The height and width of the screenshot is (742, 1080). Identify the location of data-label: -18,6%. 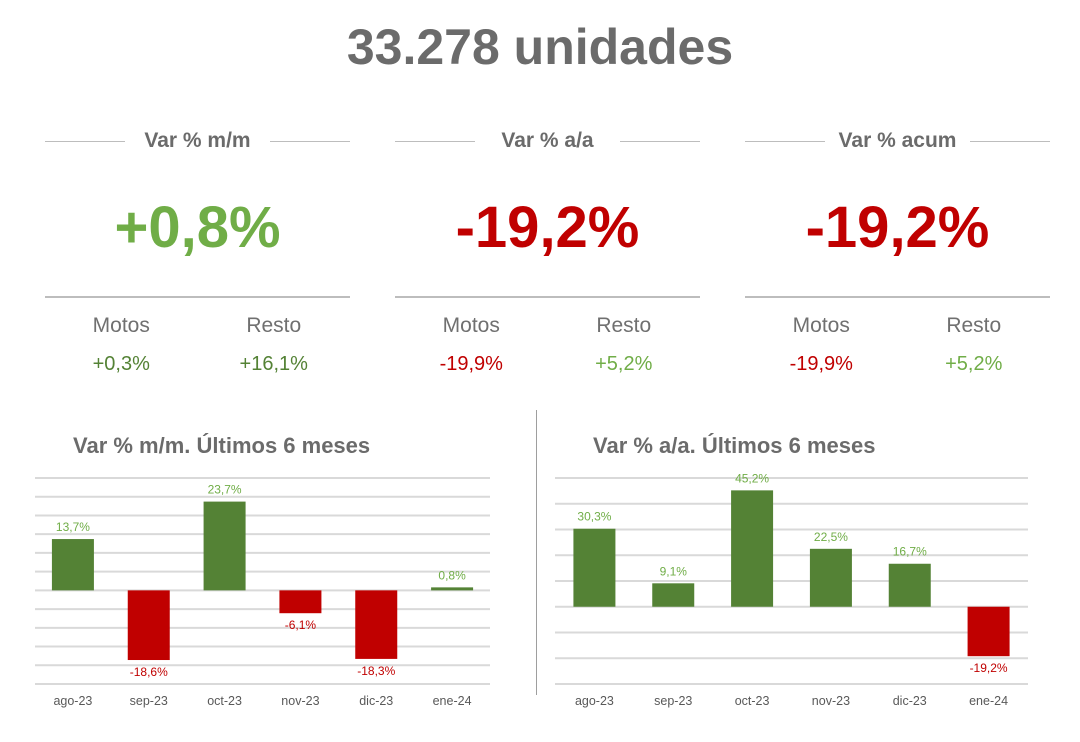
(149, 672).